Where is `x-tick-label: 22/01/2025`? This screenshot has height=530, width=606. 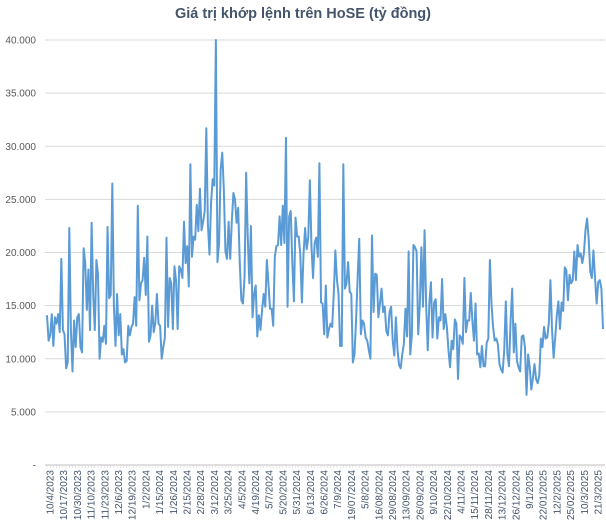 x-tick-label: 22/01/2025 is located at coordinates (544, 495).